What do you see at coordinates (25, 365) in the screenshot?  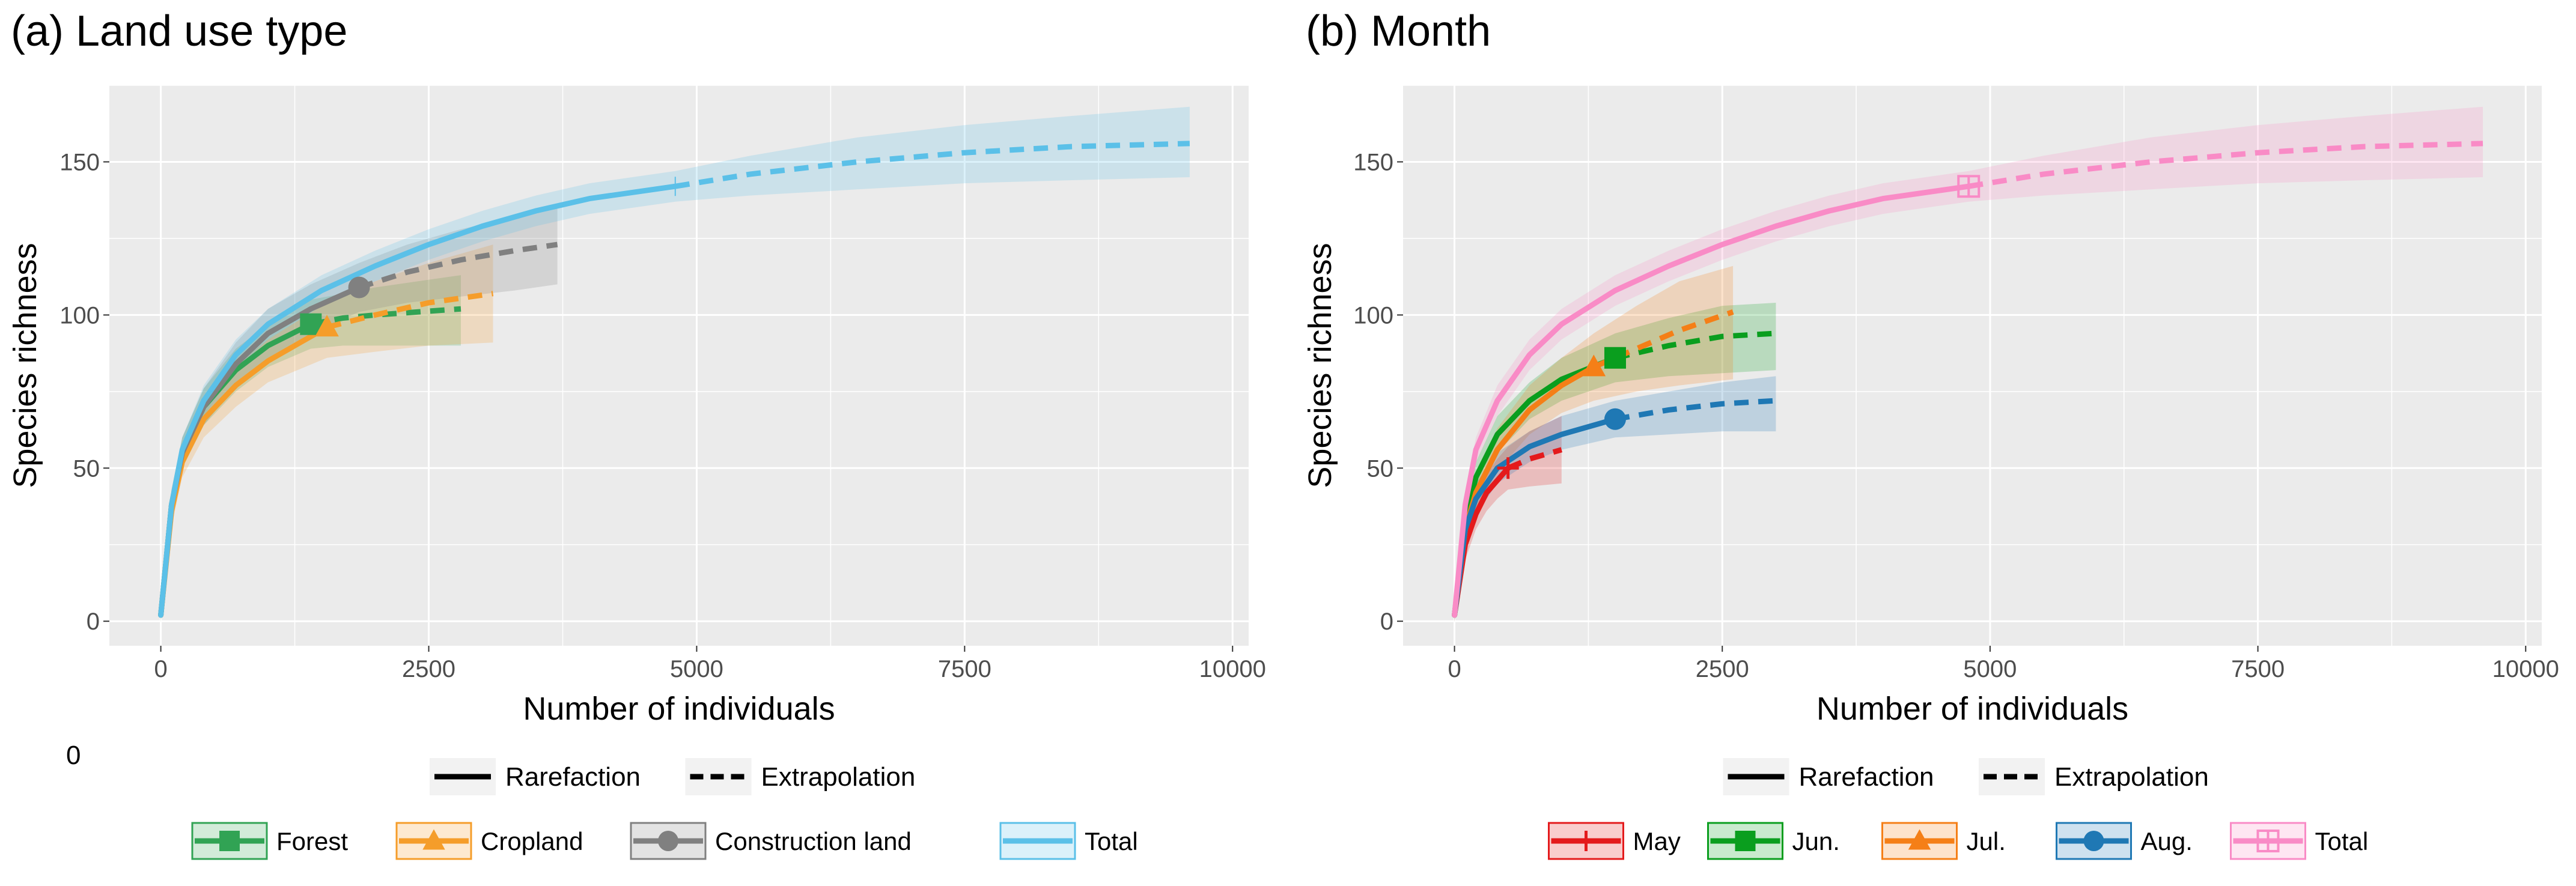 I see `panel-a-y-axis-label: Species richness` at bounding box center [25, 365].